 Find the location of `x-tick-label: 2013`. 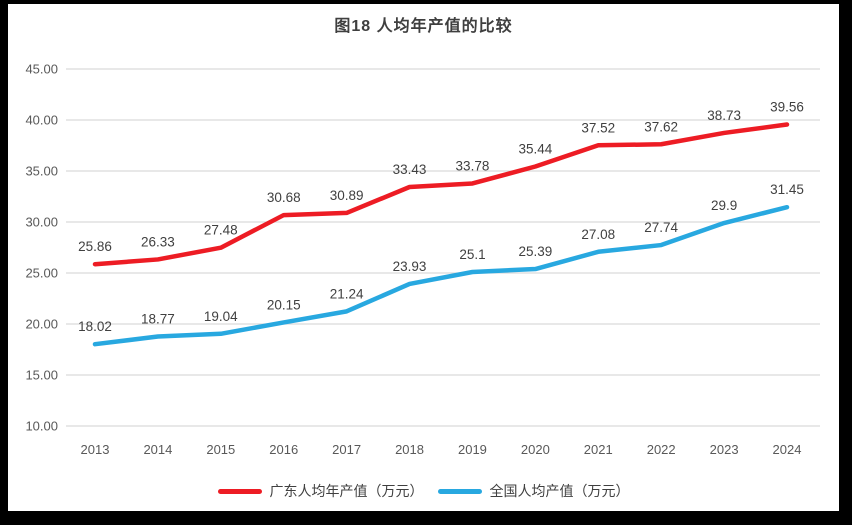

x-tick-label: 2013 is located at coordinates (95, 449).